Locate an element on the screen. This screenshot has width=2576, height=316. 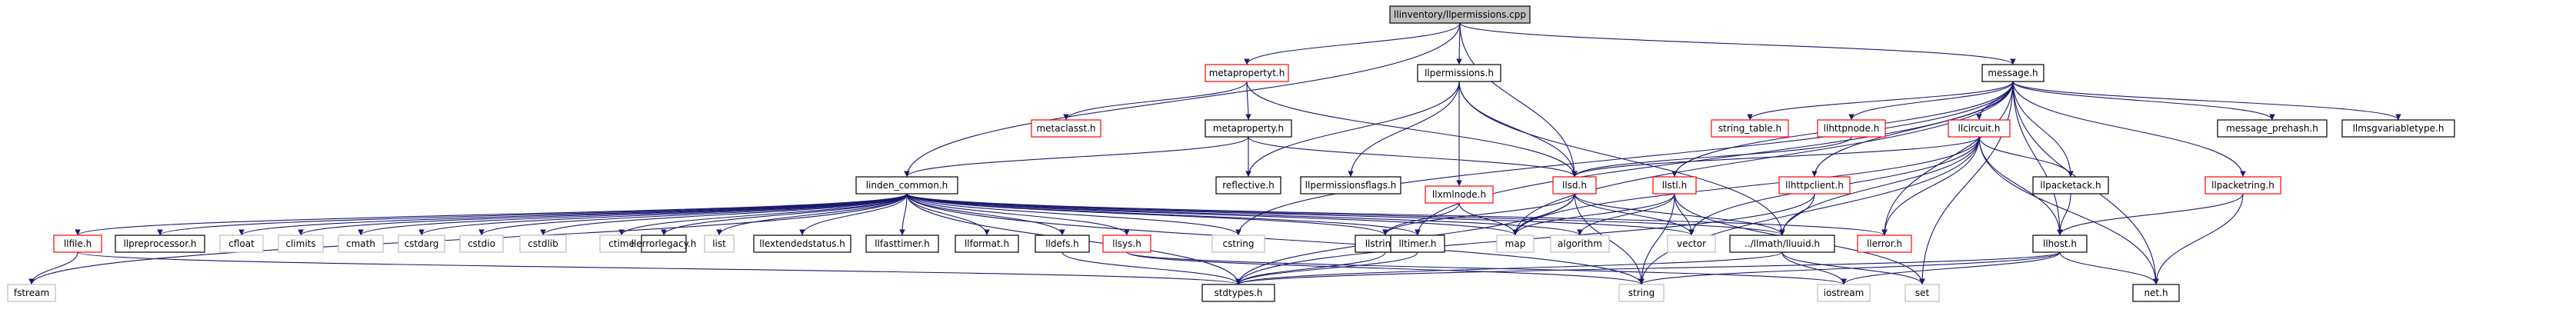
node-stdtypes: stdtypes.h is located at coordinates (1238, 293).